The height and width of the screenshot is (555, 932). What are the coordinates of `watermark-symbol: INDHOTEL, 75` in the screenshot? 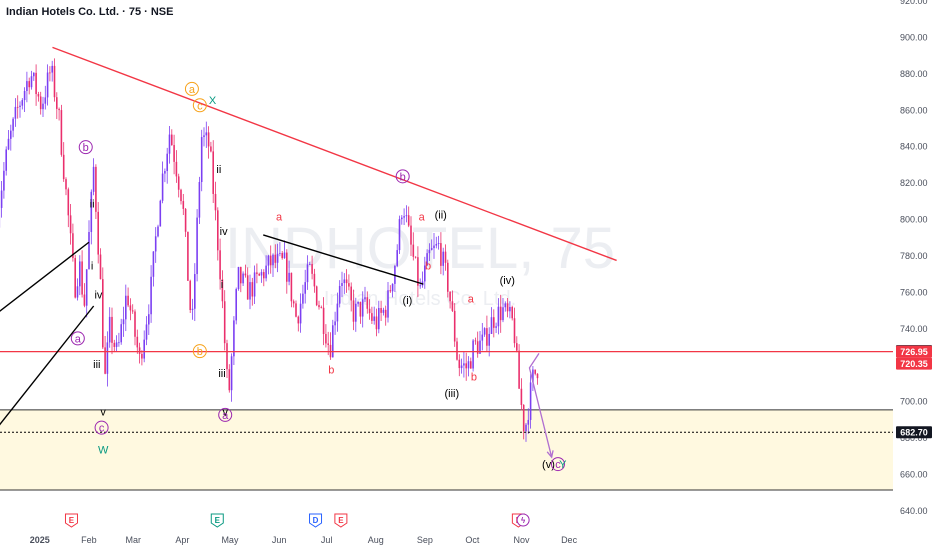 It's located at (420, 248).